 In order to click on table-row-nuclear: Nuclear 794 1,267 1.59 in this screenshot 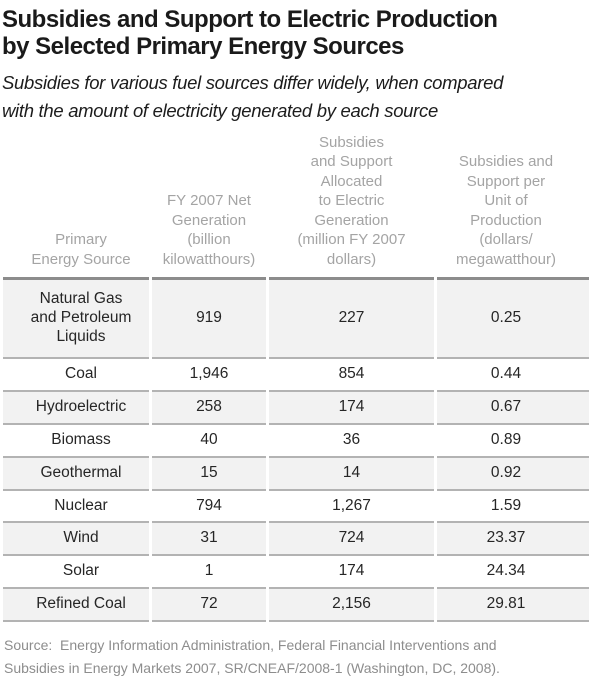, I will do `click(296, 507)`.